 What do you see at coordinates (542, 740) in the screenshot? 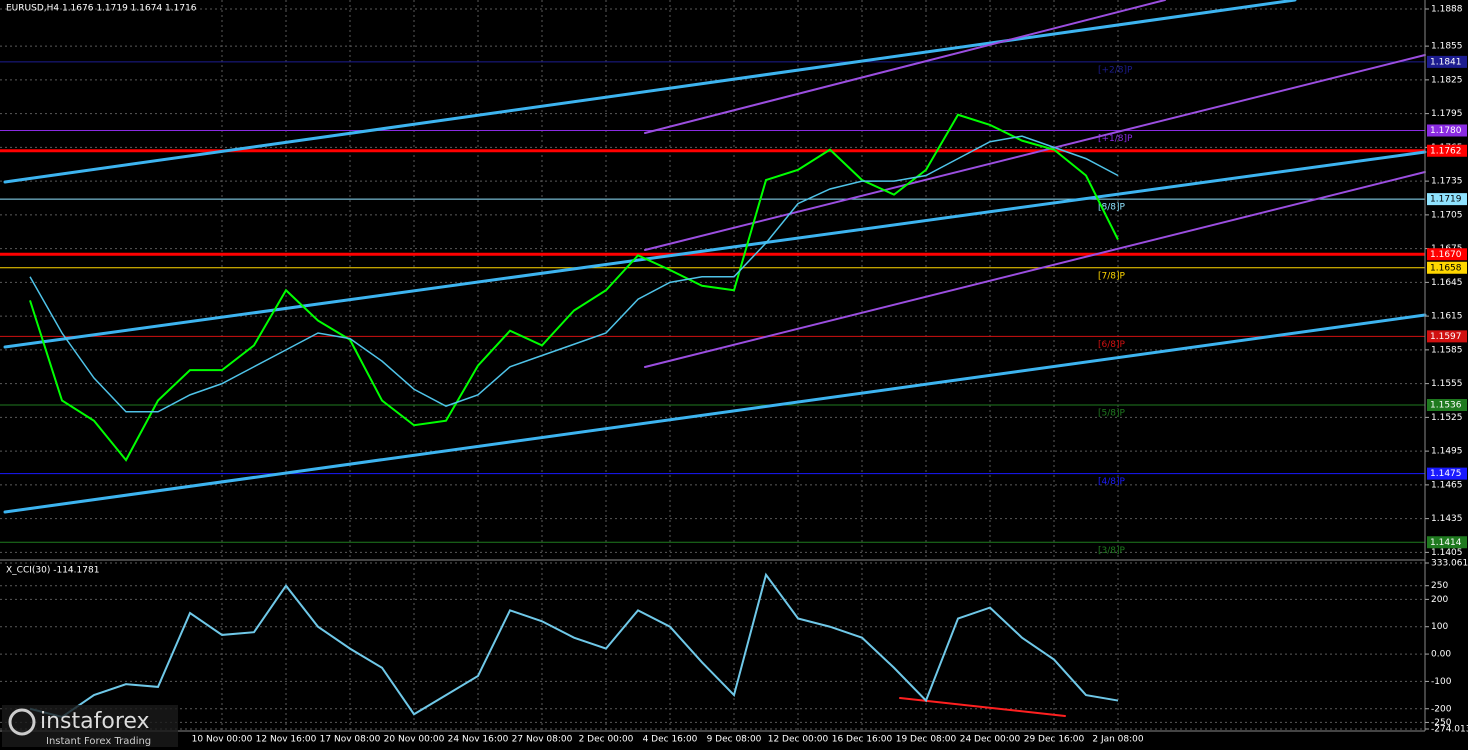
I see `x-tick-label: 27 Nov 08:00` at bounding box center [542, 740].